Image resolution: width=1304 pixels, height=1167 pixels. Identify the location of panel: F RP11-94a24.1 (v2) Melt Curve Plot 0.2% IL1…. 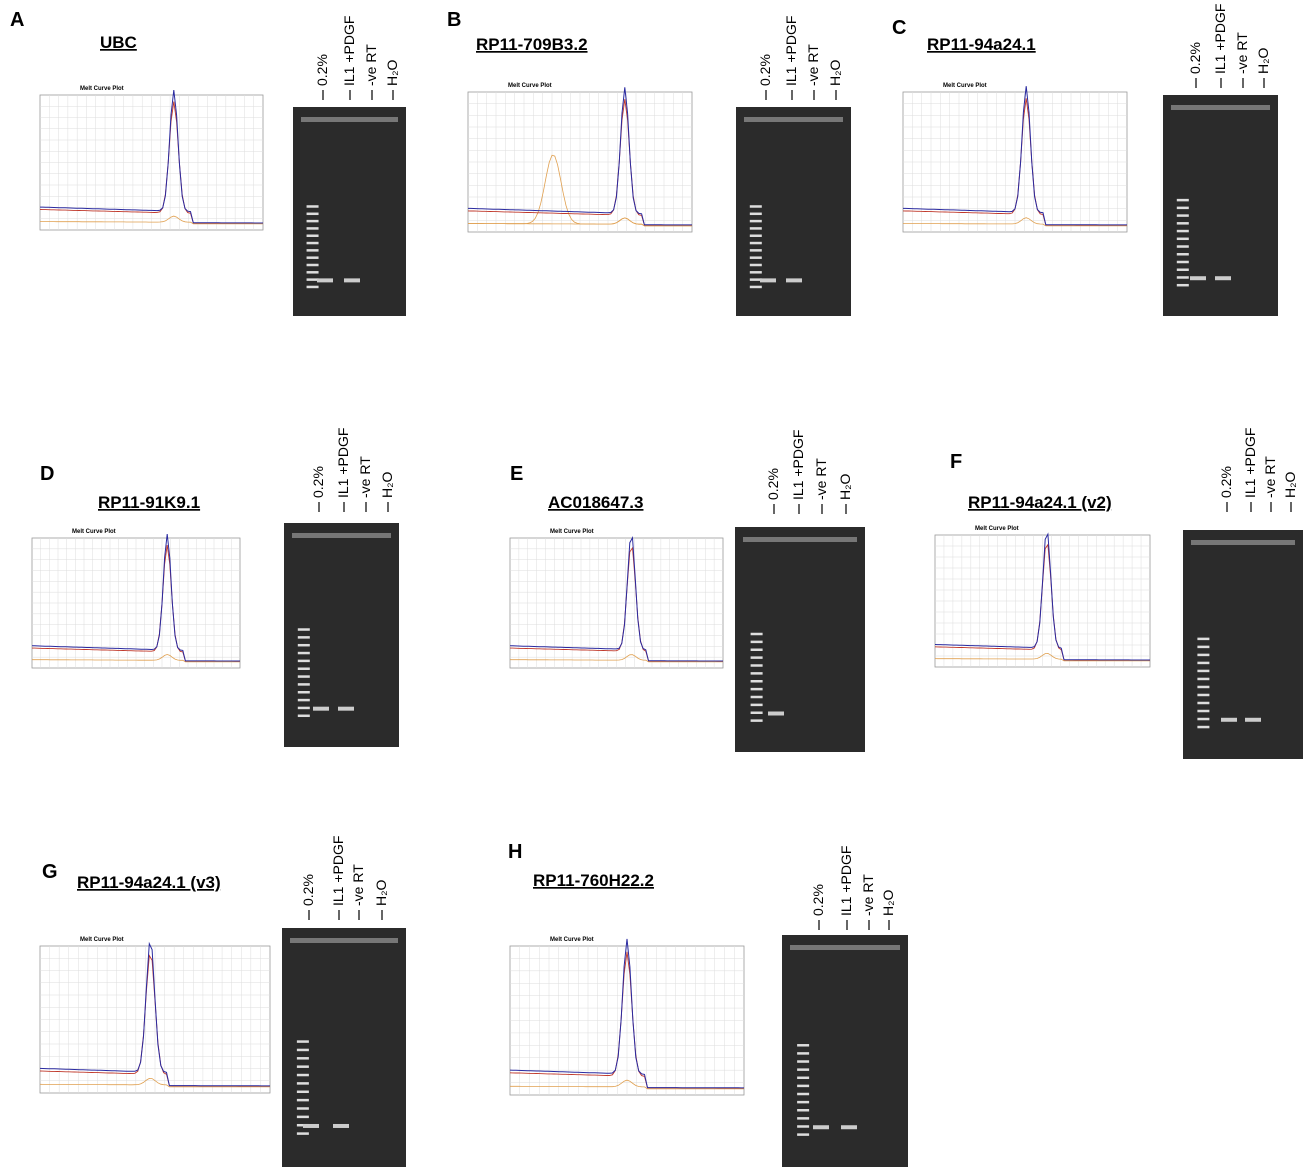
(1118, 593).